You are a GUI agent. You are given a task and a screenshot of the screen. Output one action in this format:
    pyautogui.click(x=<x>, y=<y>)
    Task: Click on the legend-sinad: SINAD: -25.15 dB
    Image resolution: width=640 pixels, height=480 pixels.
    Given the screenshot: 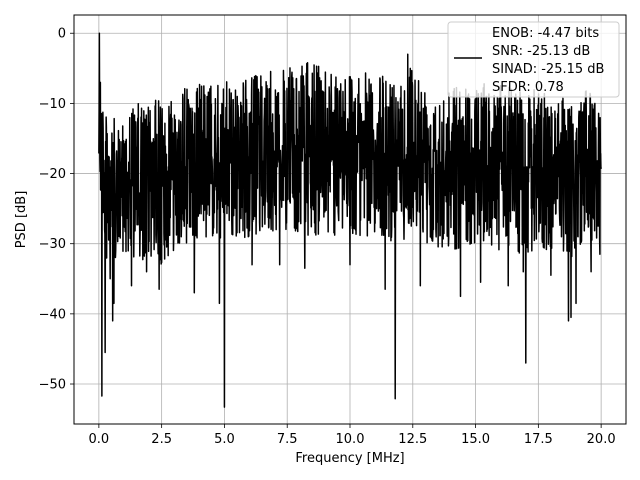 What is the action you would take?
    pyautogui.click(x=548, y=69)
    